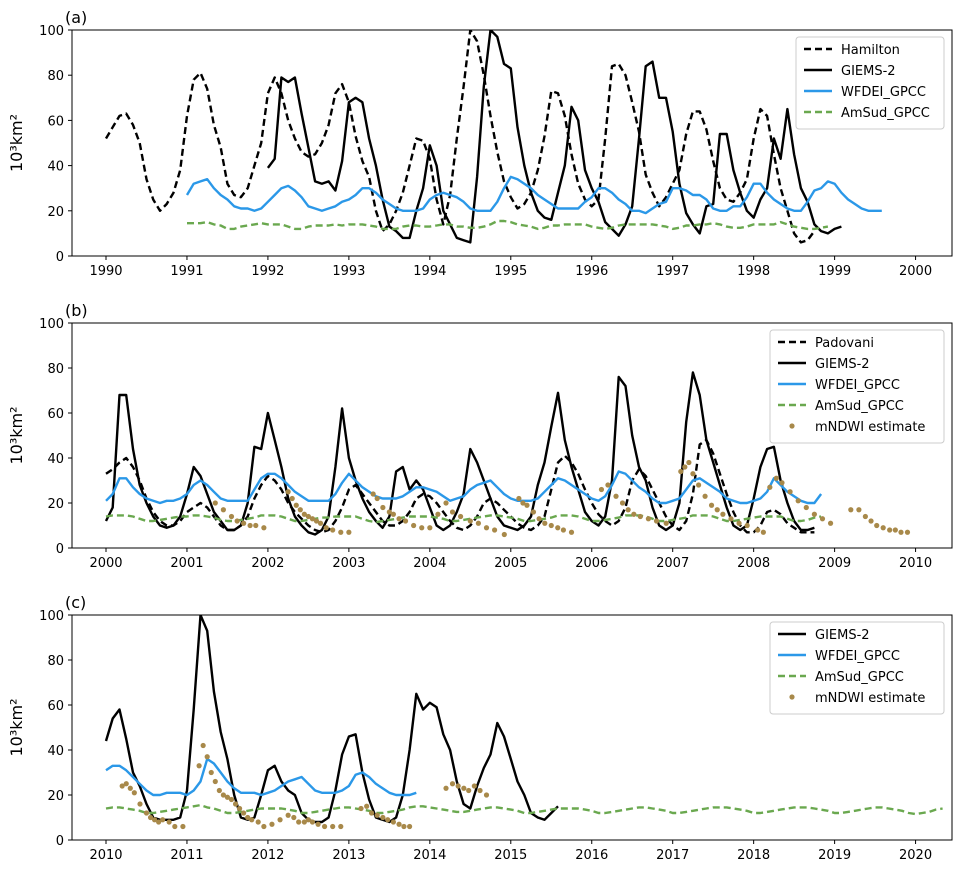 The width and height of the screenshot is (962, 869). I want to click on panel-1-ytick-label: 40, so click(55, 167).